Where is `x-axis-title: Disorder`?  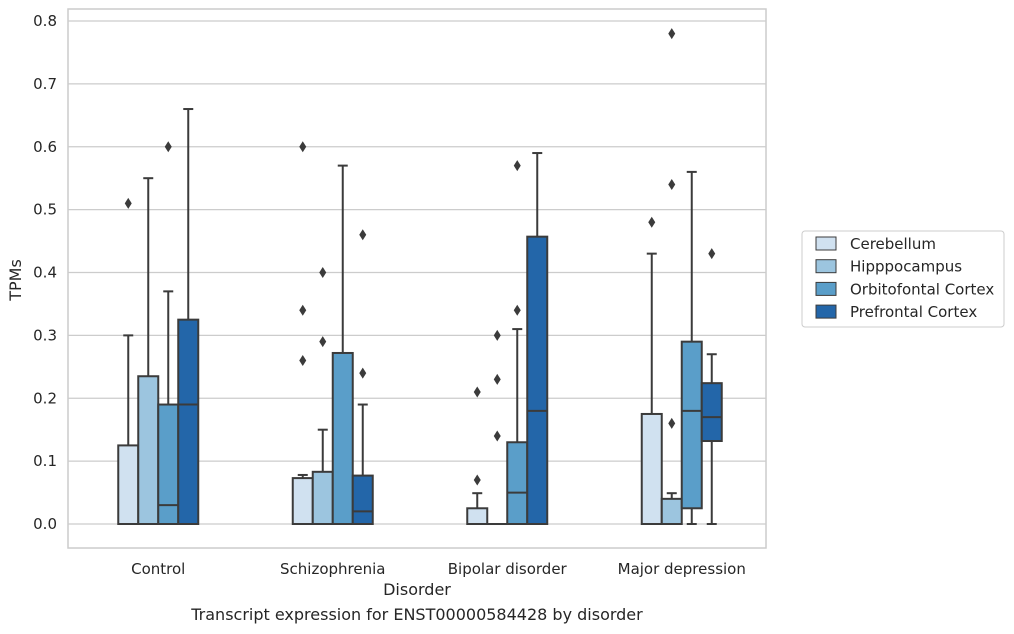
x-axis-title: Disorder is located at coordinates (417, 589).